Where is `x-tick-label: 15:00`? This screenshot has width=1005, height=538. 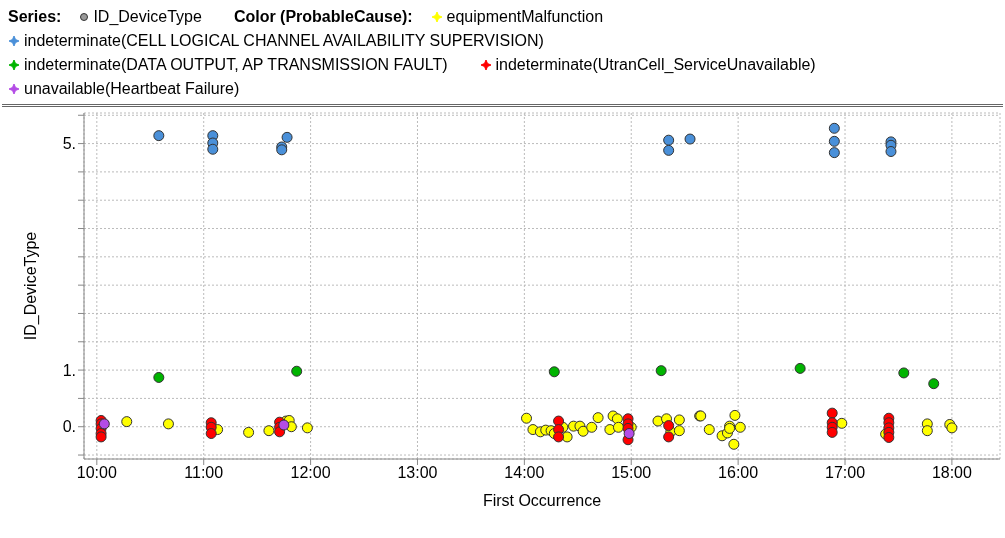 x-tick-label: 15:00 is located at coordinates (631, 473).